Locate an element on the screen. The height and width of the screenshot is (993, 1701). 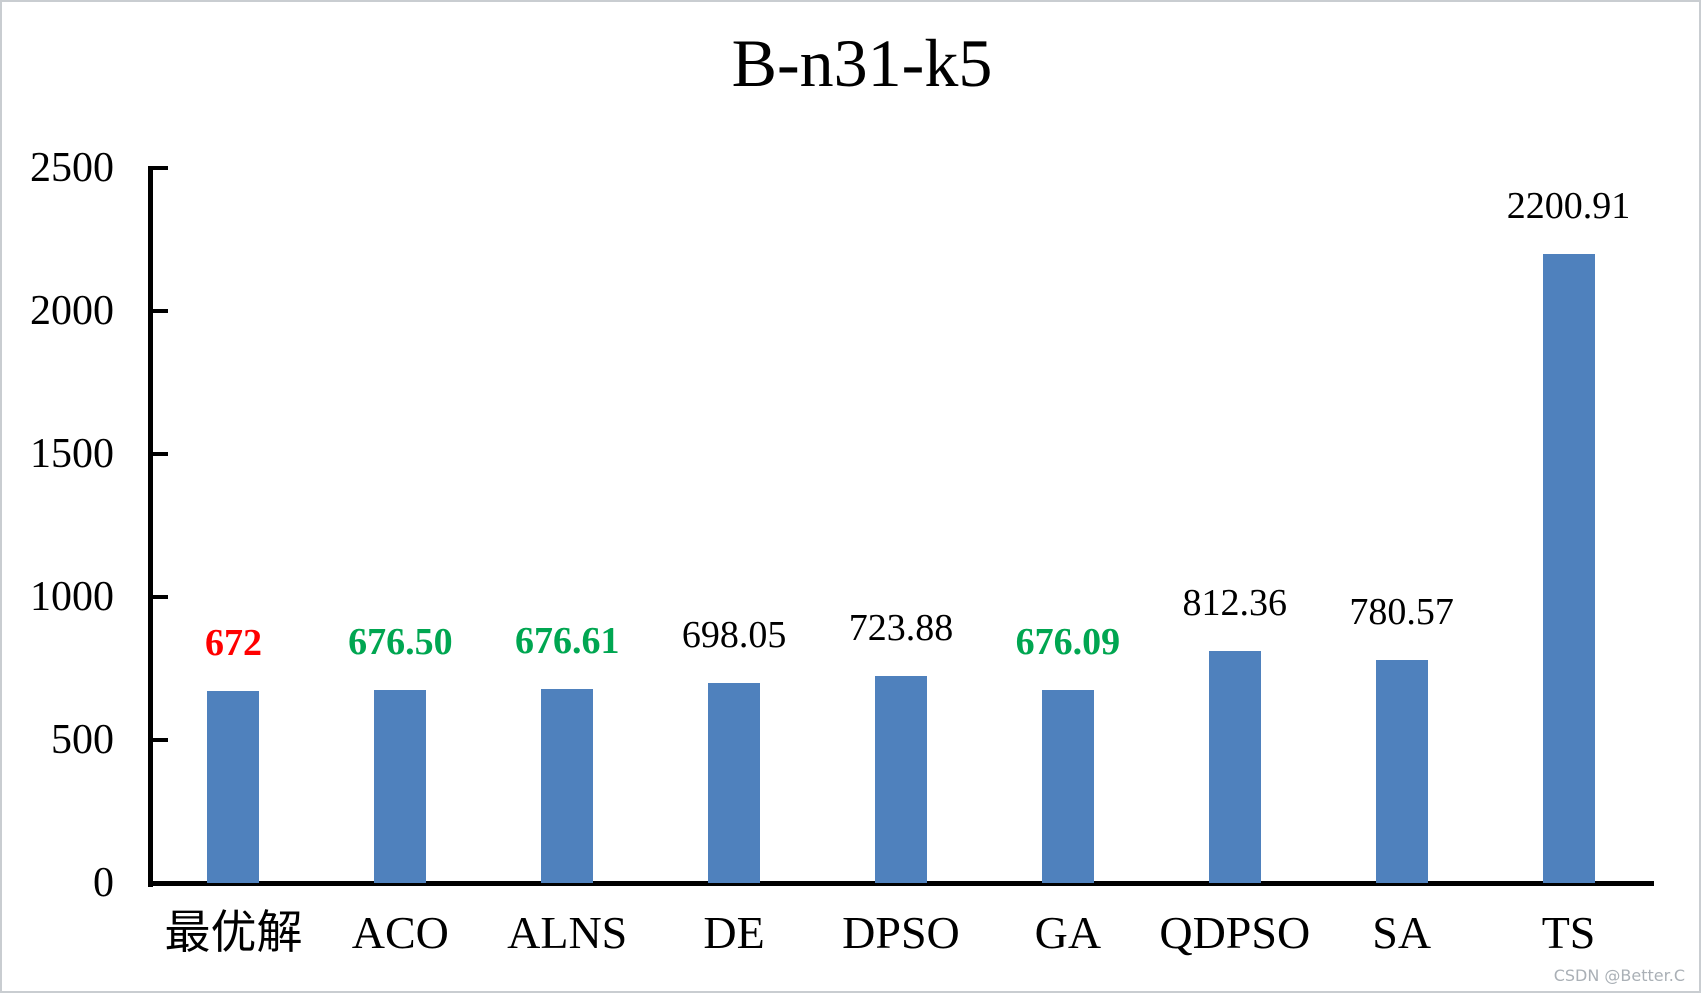
y-axis-line is located at coordinates (150, 526).